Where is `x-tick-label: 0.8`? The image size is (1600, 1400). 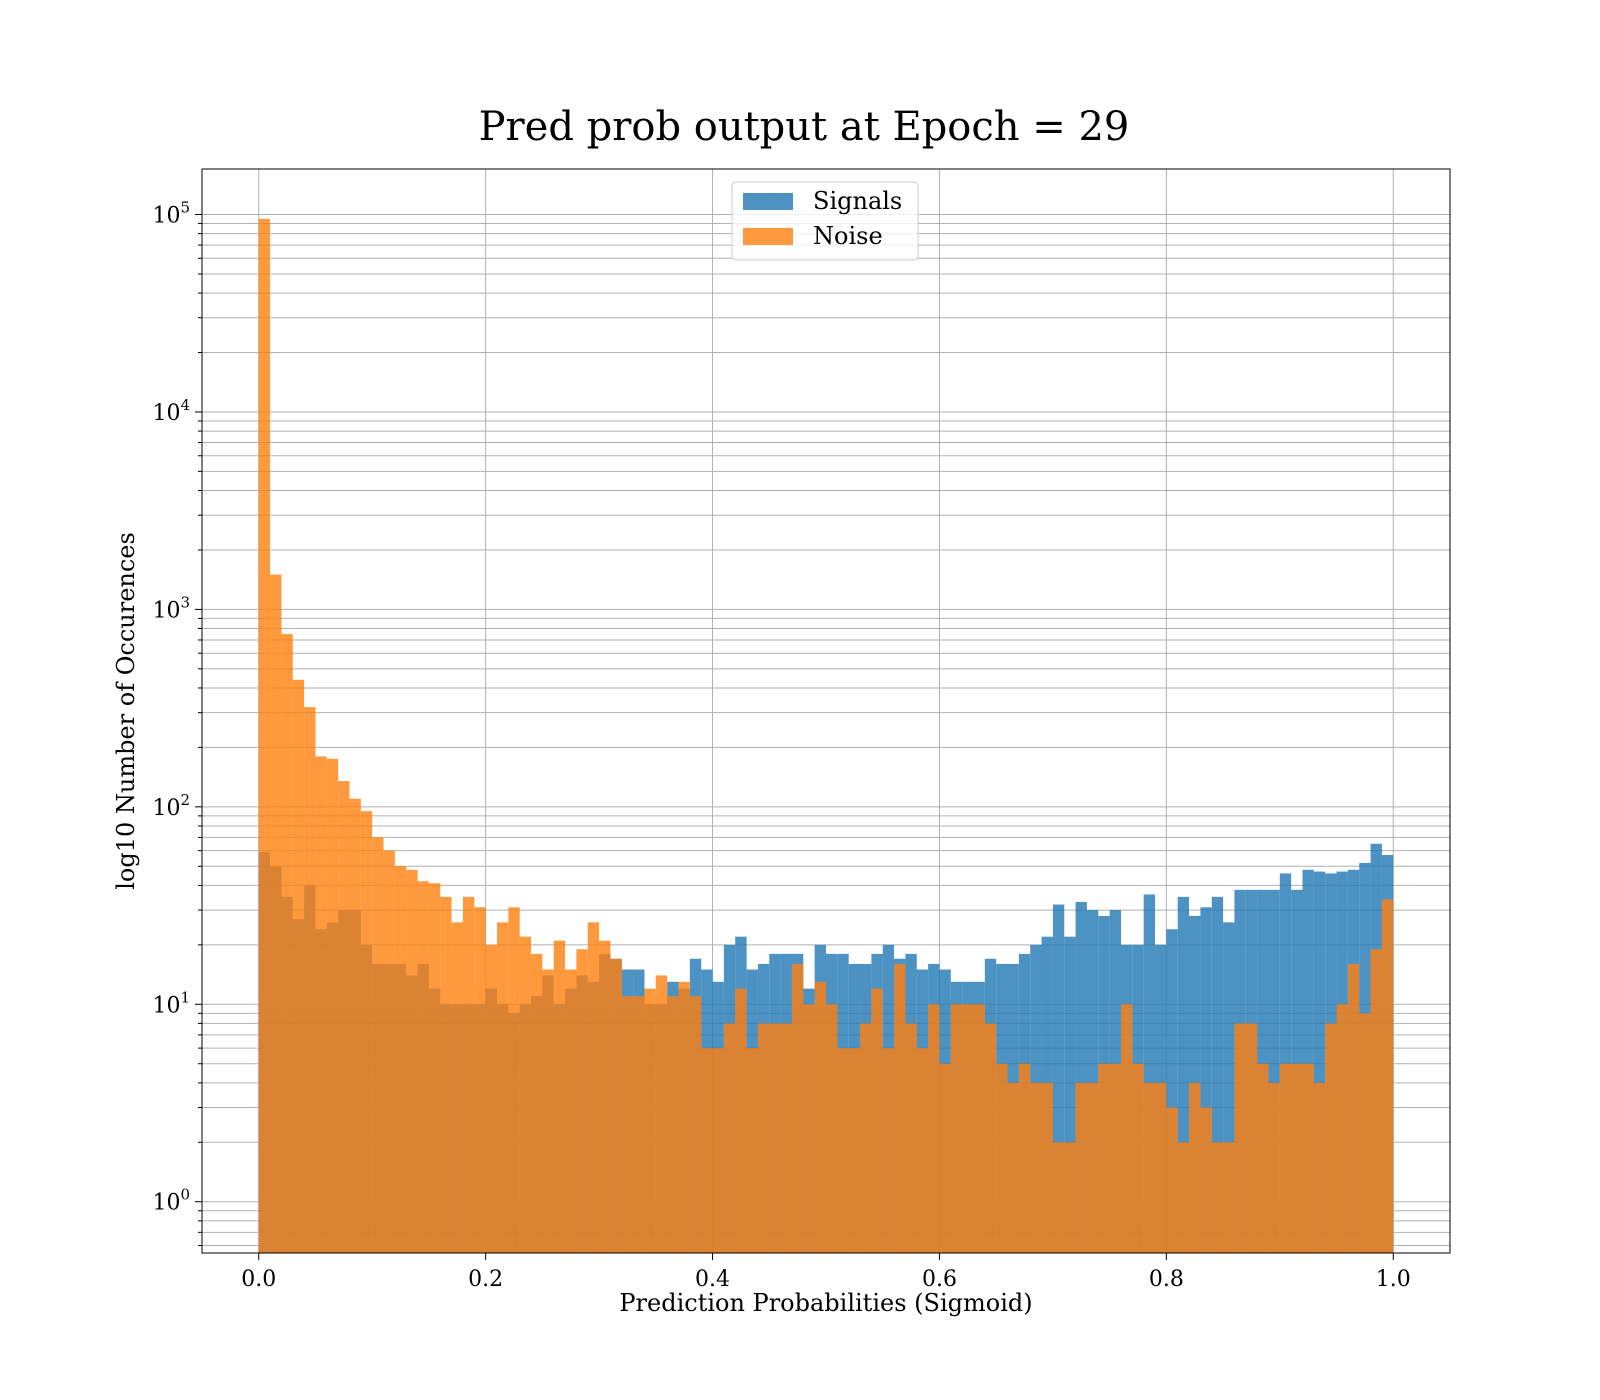 x-tick-label: 0.8 is located at coordinates (1166, 1279).